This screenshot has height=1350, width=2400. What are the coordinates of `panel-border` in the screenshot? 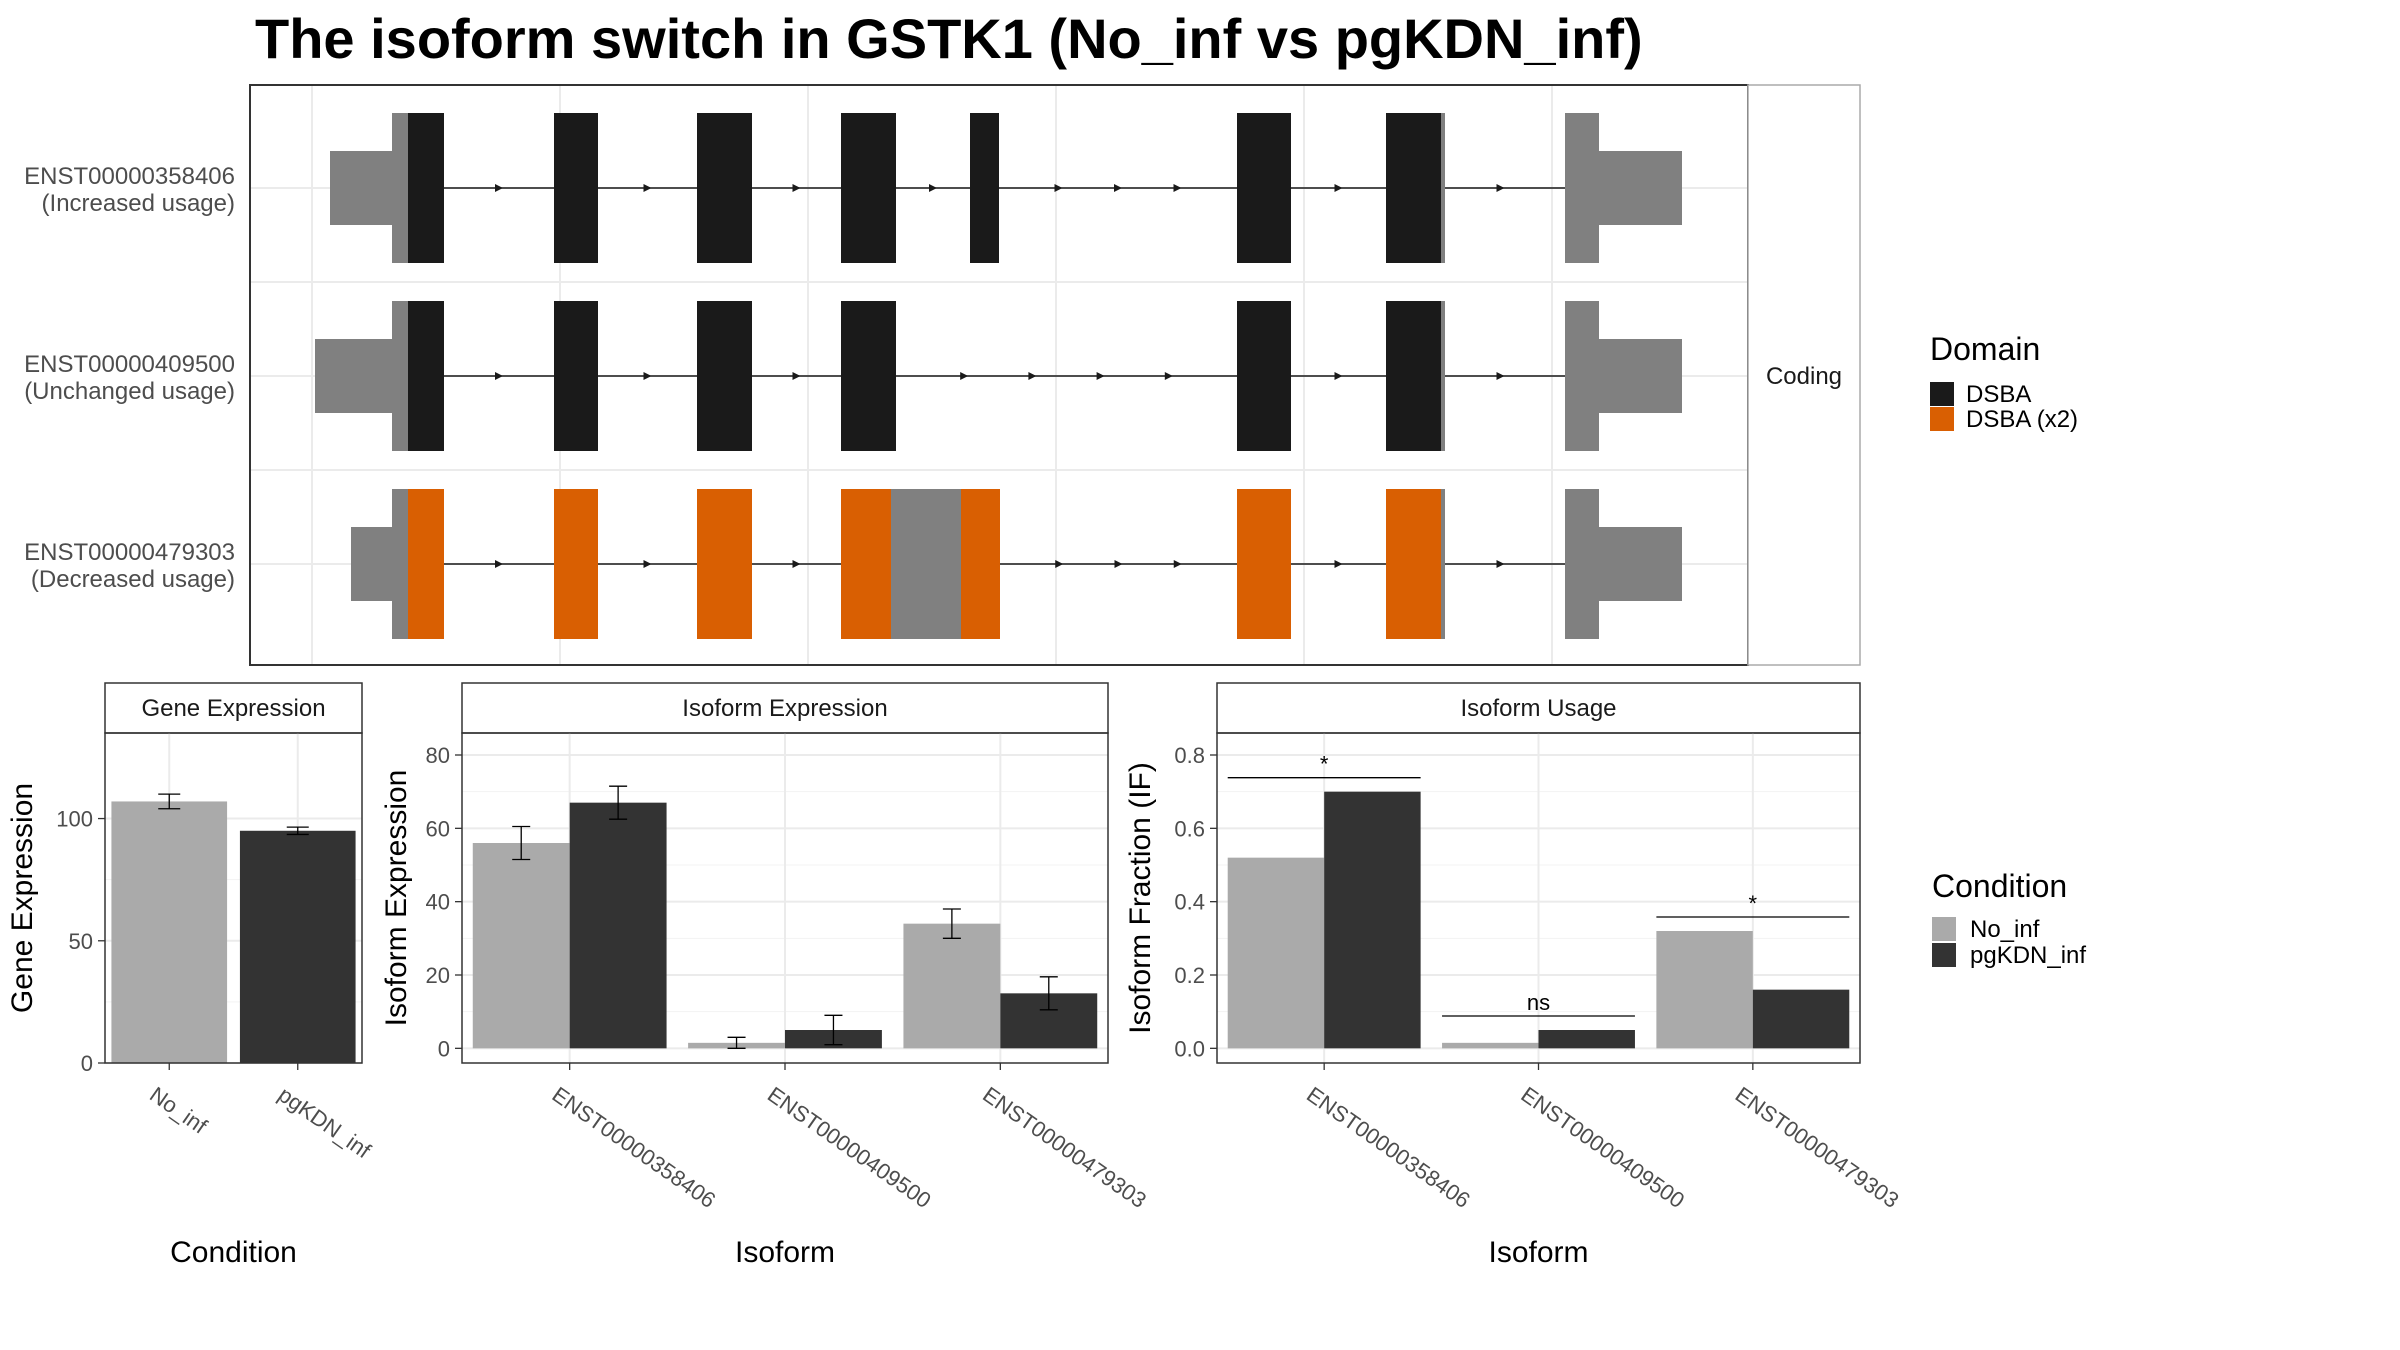 It's located at (233, 898).